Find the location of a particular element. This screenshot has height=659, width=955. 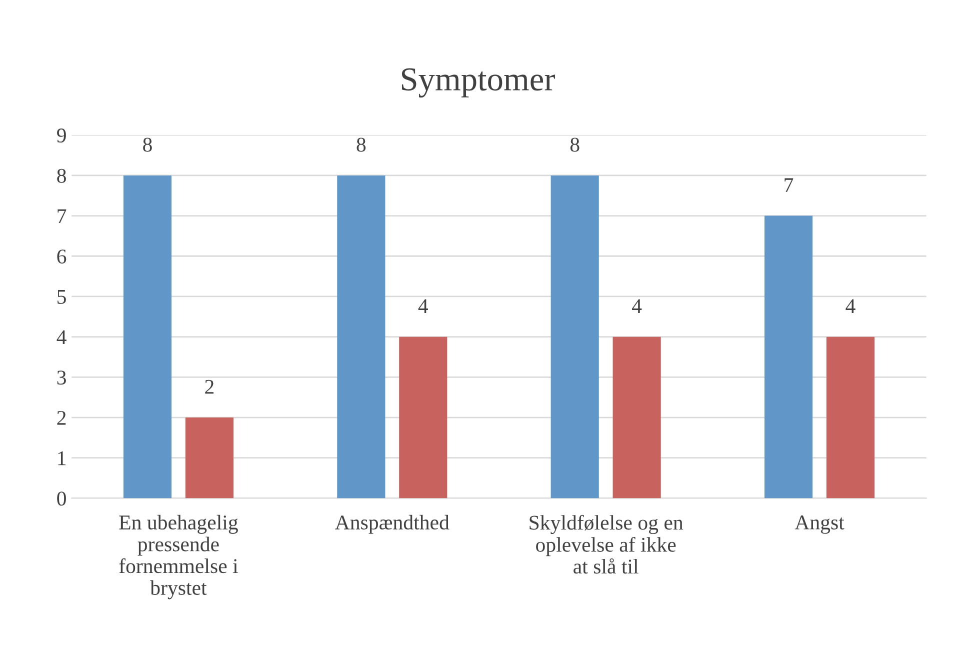

data-label: 2 is located at coordinates (209, 387).